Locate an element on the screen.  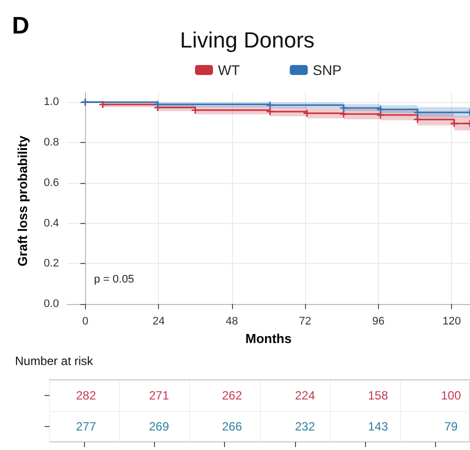
y-axis-title: Graft loss probability is located at coordinates (22, 200).